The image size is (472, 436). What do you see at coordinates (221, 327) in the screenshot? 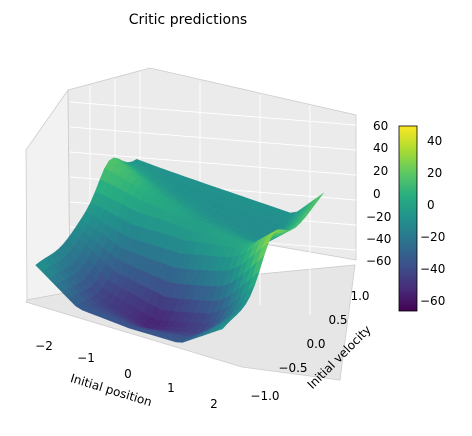
I see `surface-patch` at bounding box center [221, 327].